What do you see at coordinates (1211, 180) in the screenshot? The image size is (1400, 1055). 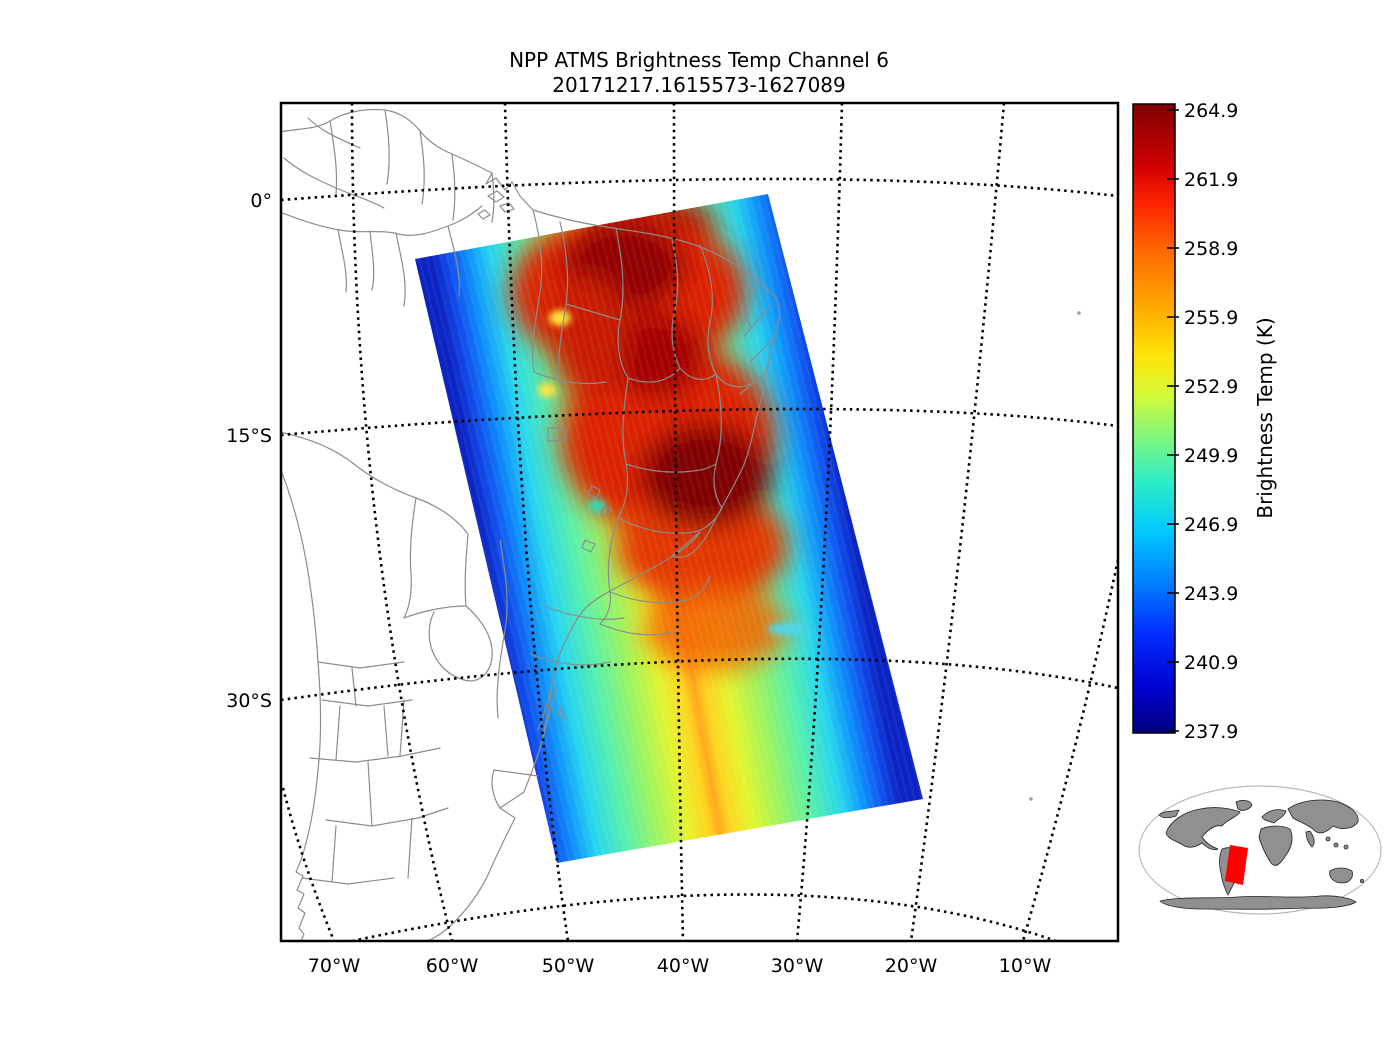 I see `cbar-tick-261-9: 261.9` at bounding box center [1211, 180].